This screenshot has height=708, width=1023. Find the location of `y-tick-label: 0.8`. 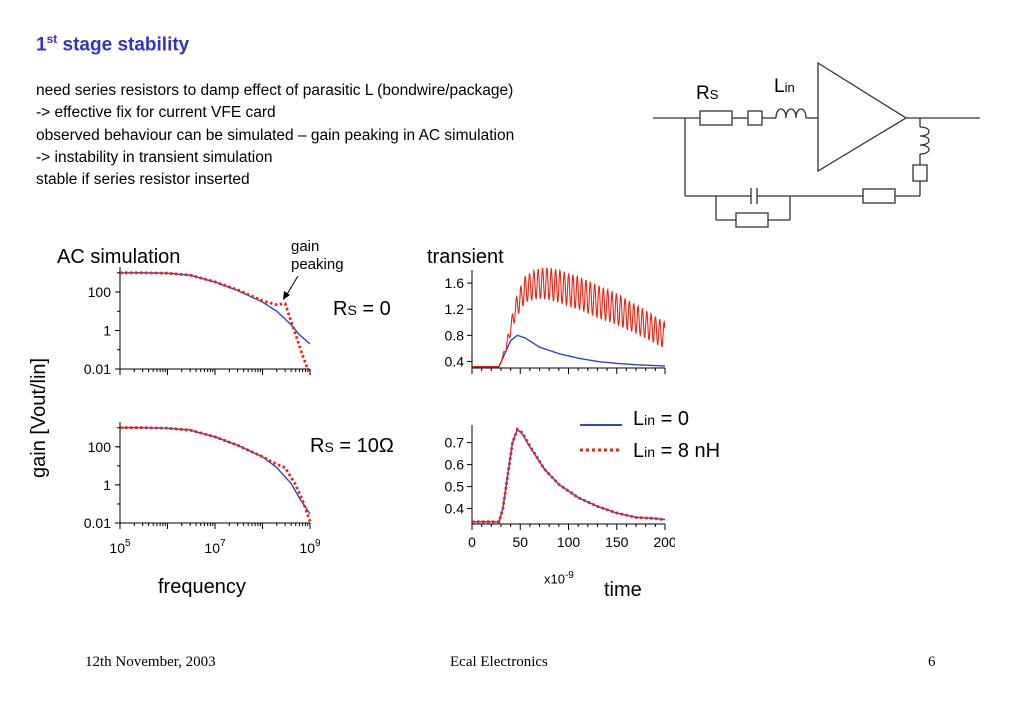

y-tick-label: 0.8 is located at coordinates (455, 335).